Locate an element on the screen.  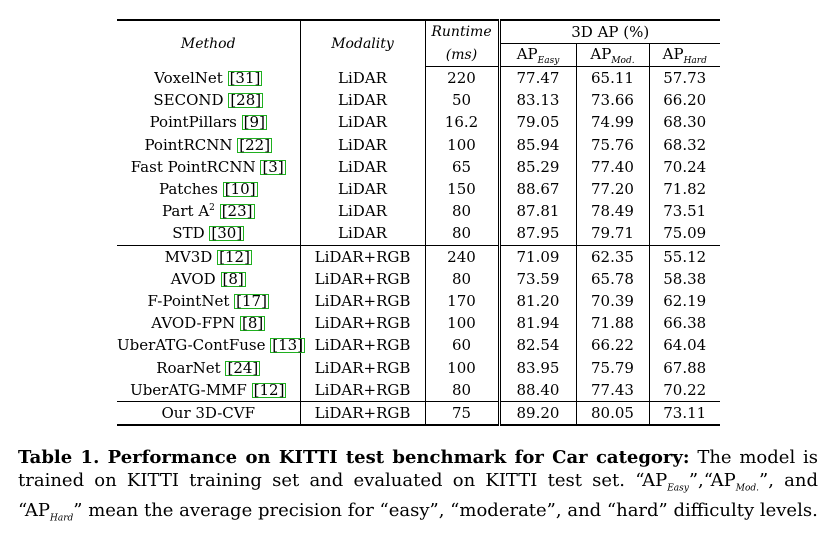
method-name: PointRCNN is located at coordinates (188, 144).